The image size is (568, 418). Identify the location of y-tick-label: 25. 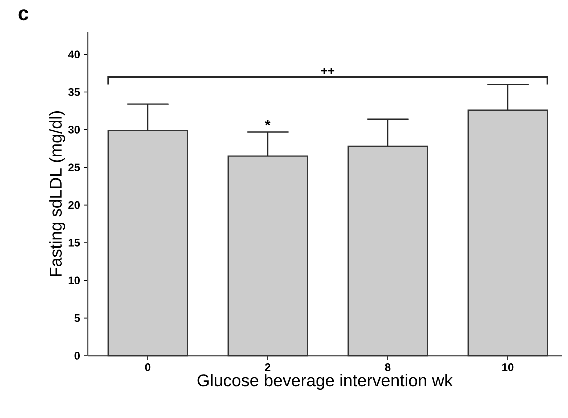
(74, 168).